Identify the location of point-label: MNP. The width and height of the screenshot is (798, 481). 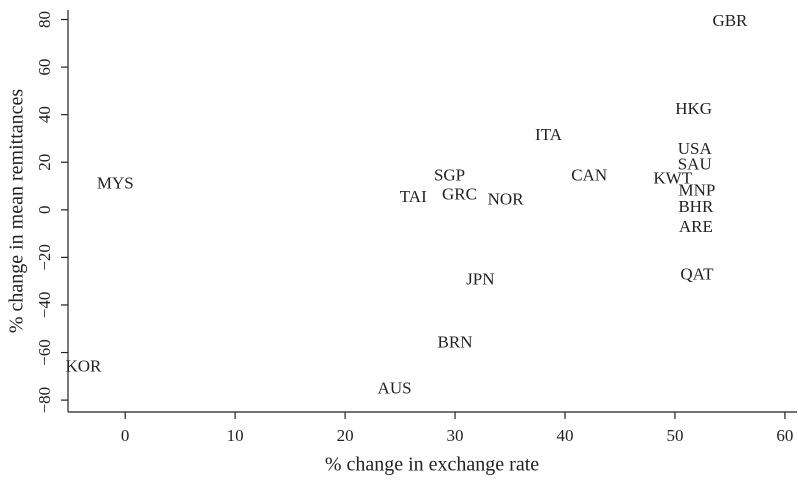
(697, 190).